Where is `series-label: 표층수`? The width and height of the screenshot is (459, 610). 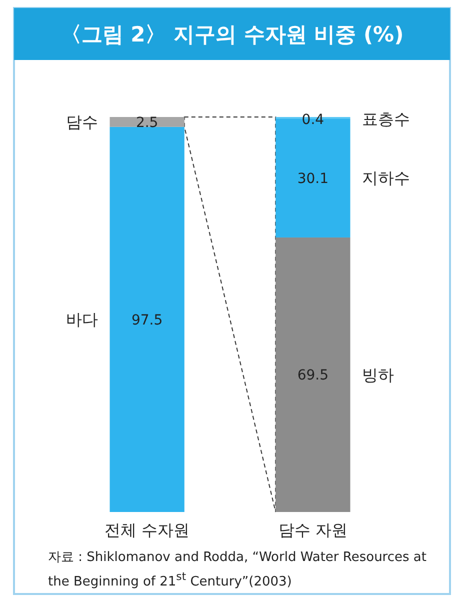 series-label: 표층수 is located at coordinates (386, 119).